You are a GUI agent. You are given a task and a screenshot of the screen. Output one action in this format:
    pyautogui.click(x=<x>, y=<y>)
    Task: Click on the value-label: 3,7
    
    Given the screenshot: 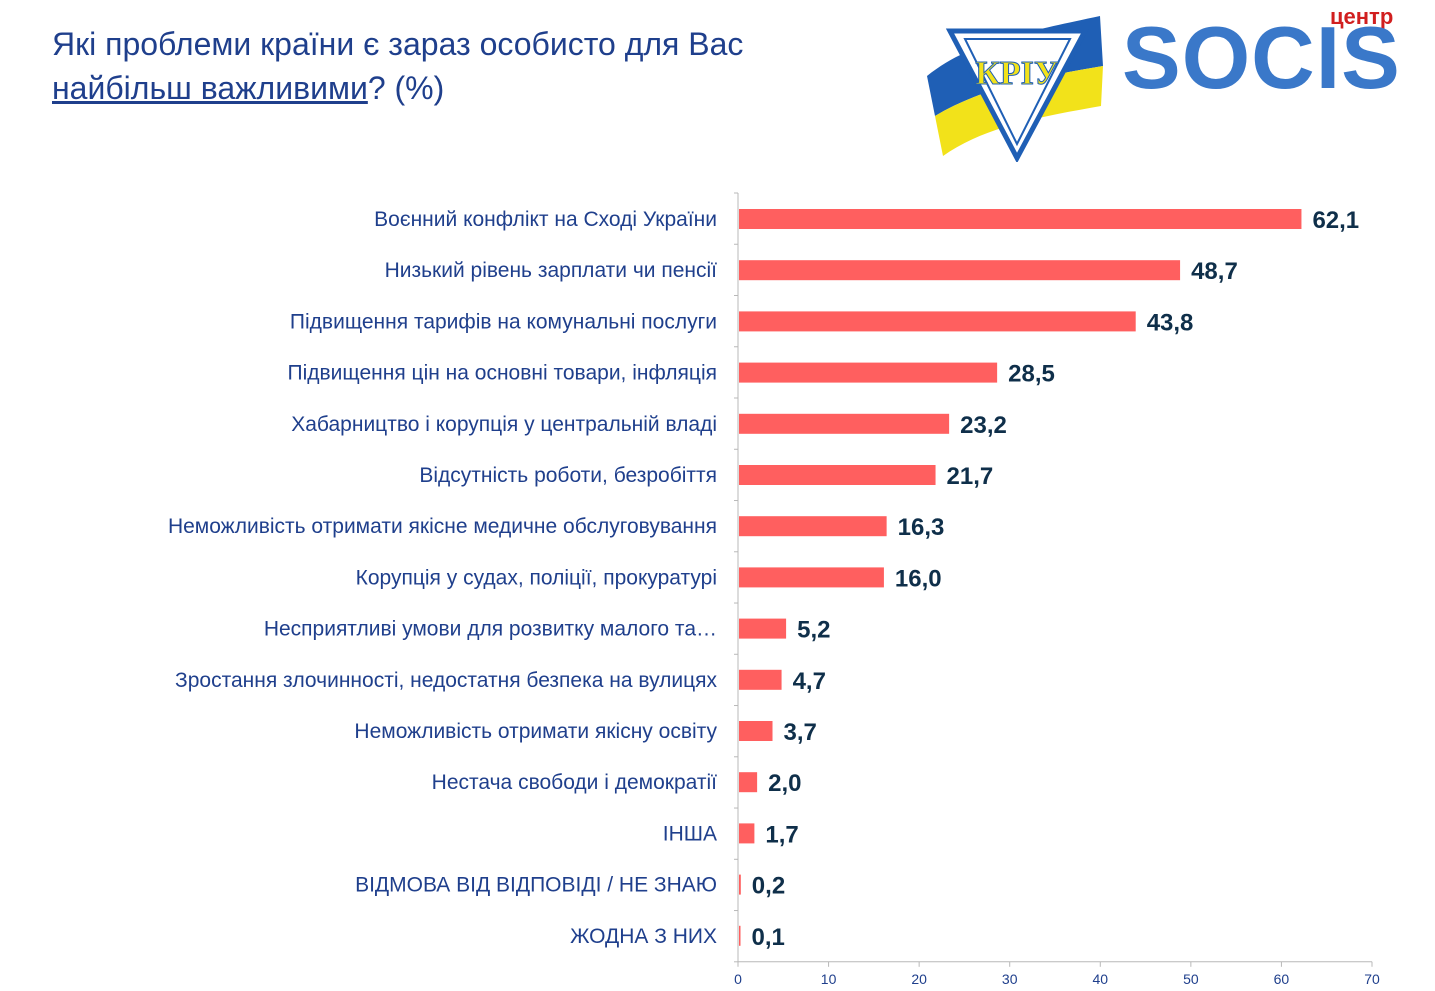 What is the action you would take?
    pyautogui.click(x=800, y=732)
    